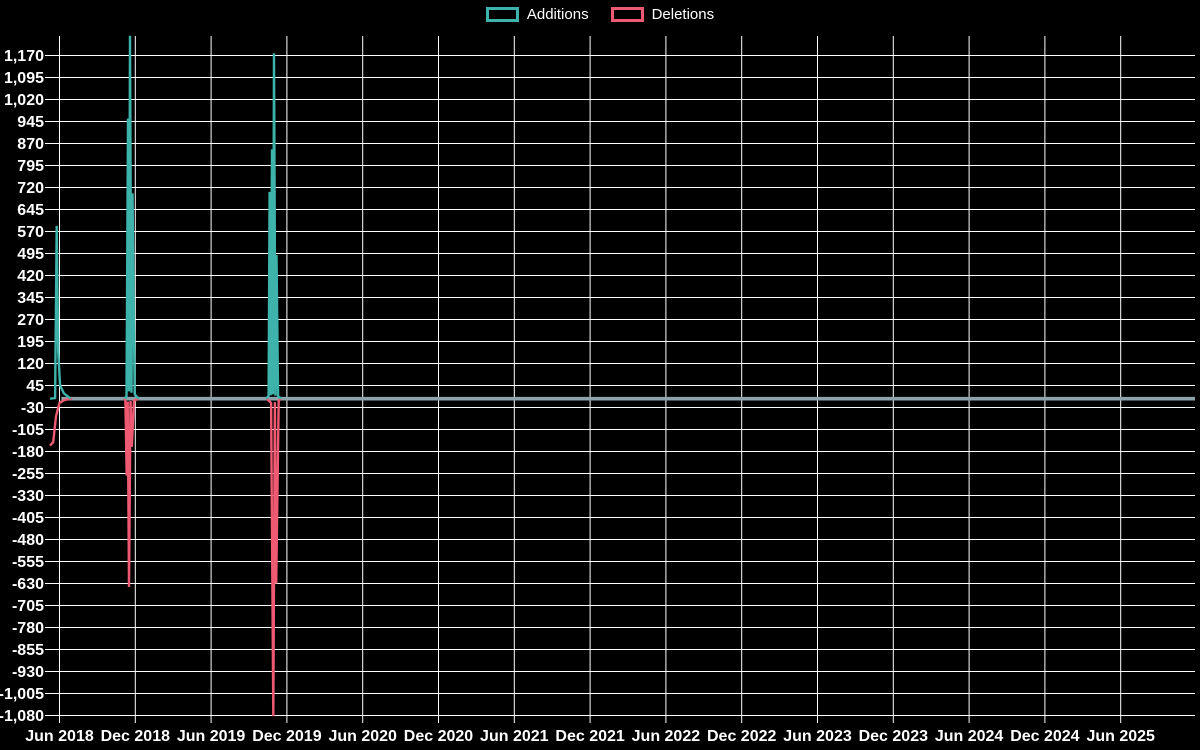 Image resolution: width=1200 pixels, height=750 pixels. I want to click on y-tick-label: -1,080, so click(22, 716).